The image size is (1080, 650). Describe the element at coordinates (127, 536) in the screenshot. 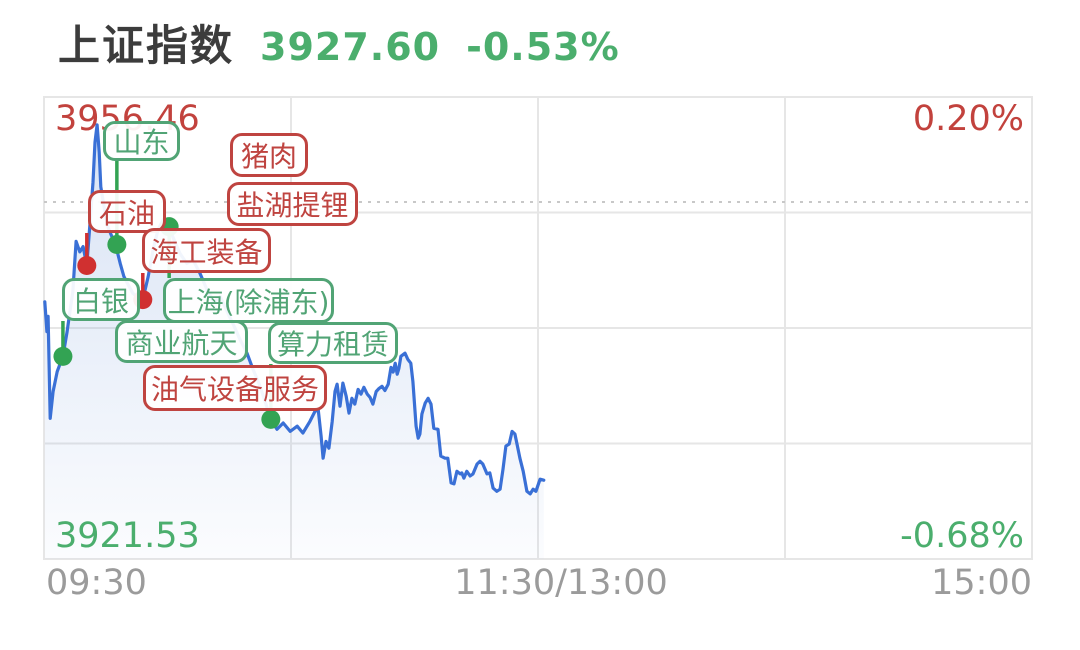

I see `range-low-value: 3921.53` at that location.